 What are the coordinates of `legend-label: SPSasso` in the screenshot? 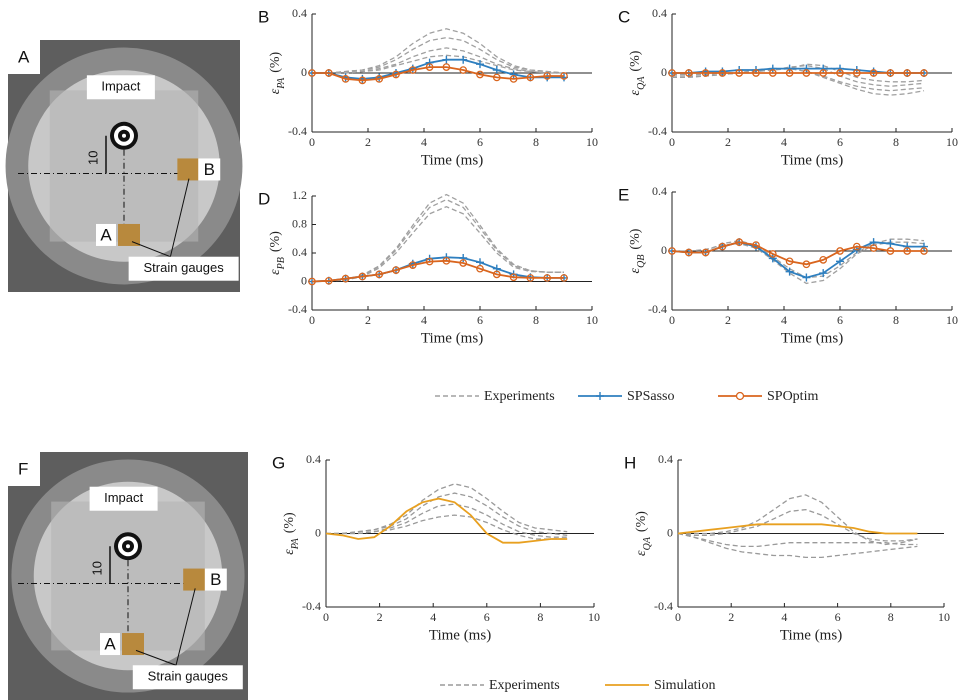 It's located at (650, 396).